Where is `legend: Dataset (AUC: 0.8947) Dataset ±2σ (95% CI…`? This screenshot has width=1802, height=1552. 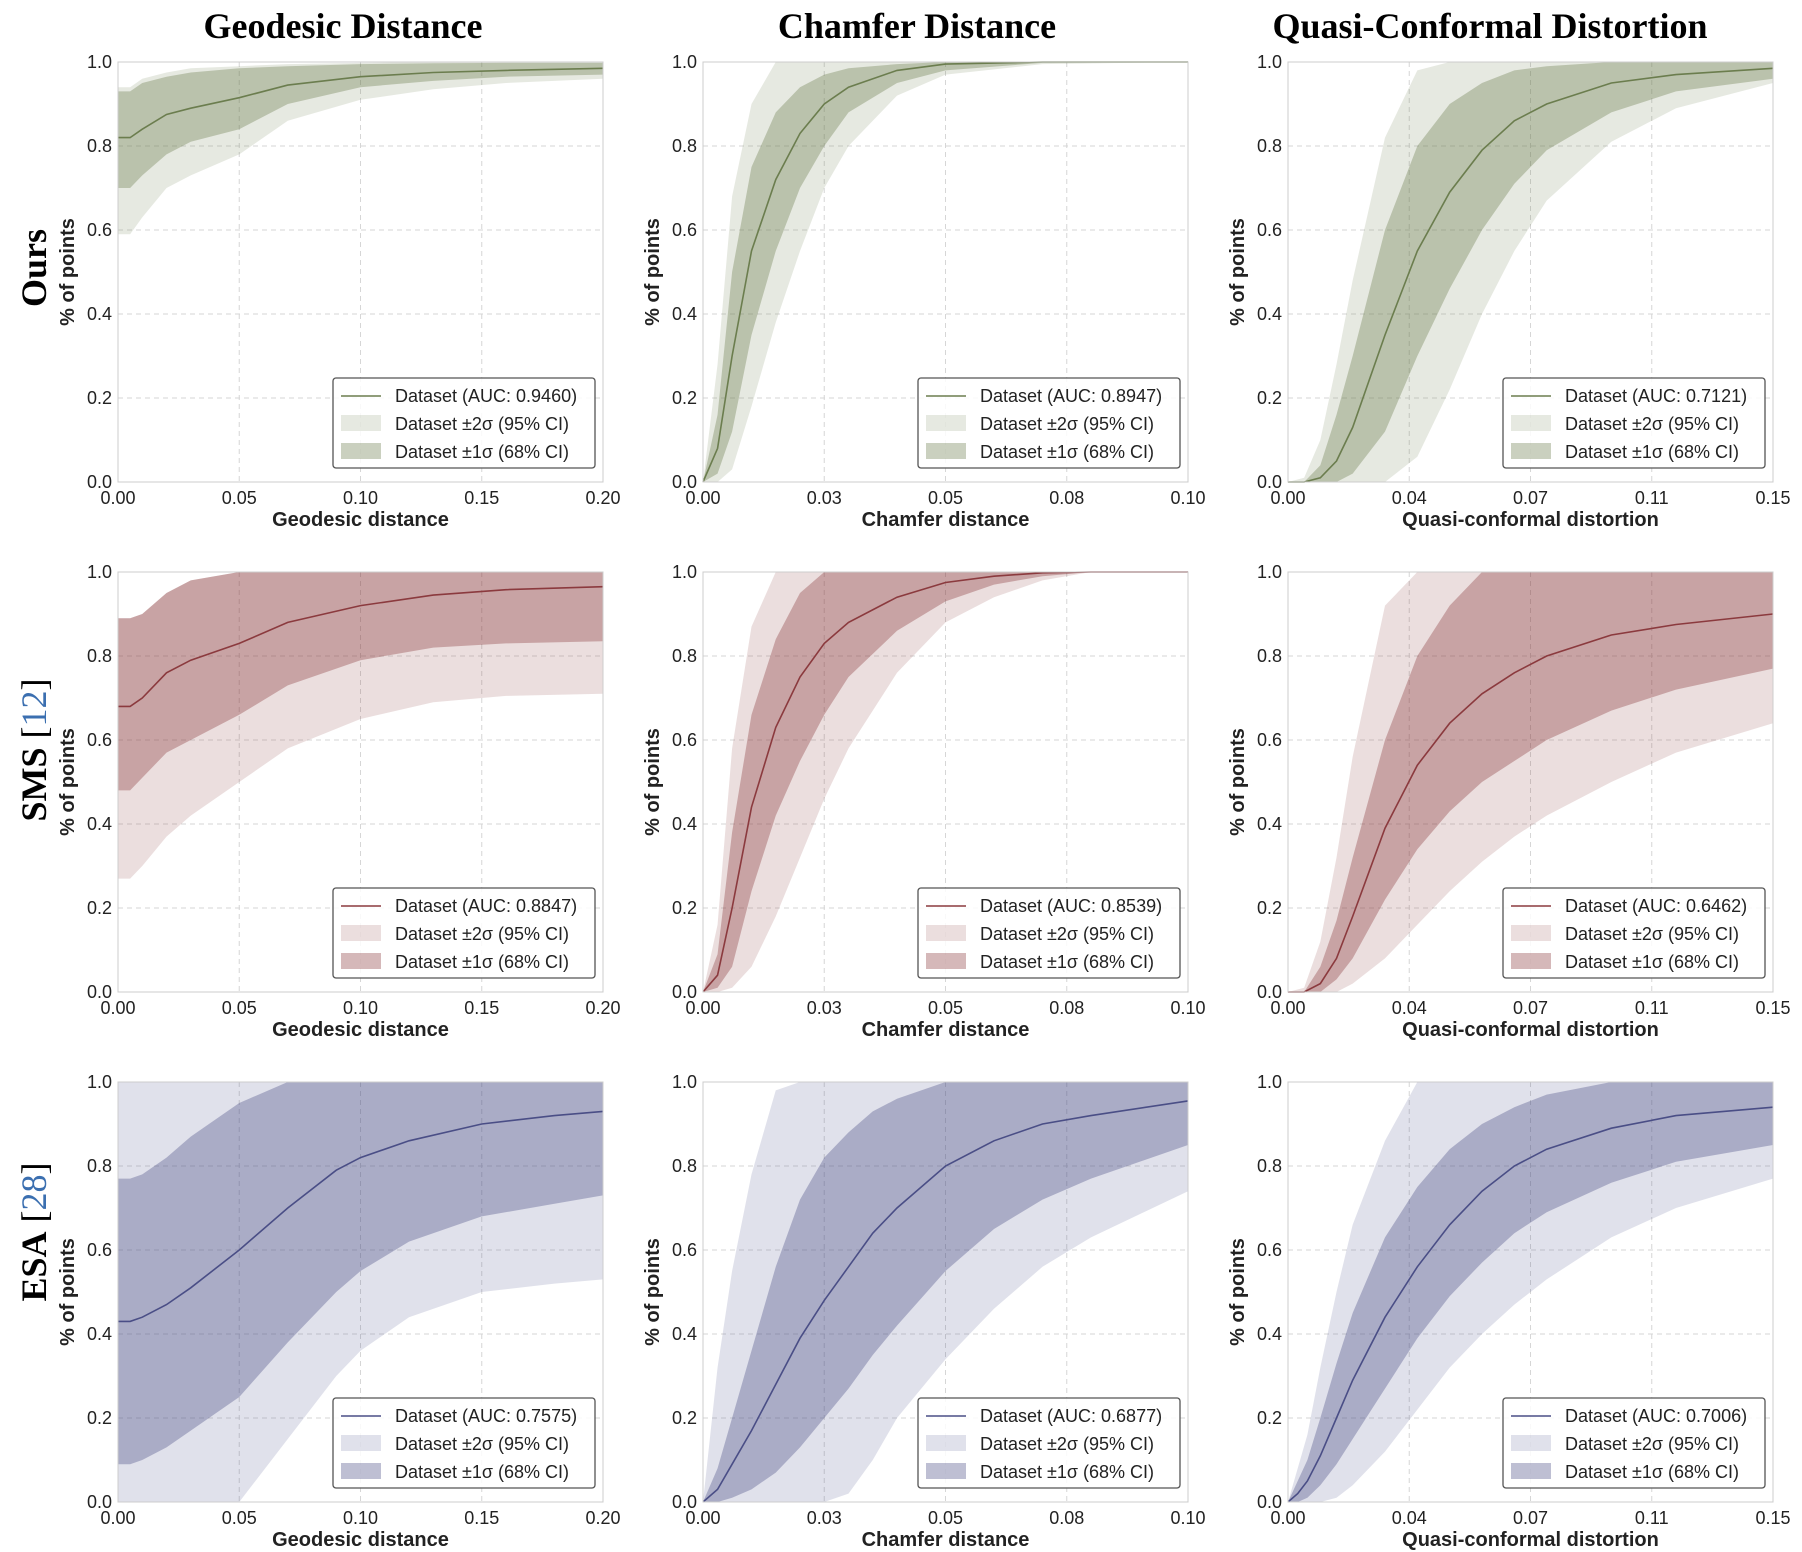 legend: Dataset (AUC: 0.8947) Dataset ±2σ (95% CI… is located at coordinates (1049, 423).